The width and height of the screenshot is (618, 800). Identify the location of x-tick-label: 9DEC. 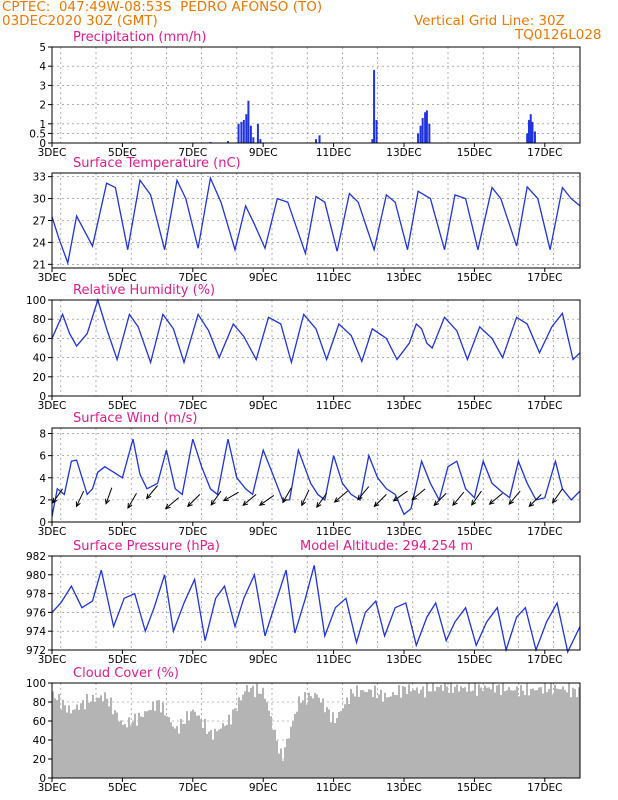
(263, 788).